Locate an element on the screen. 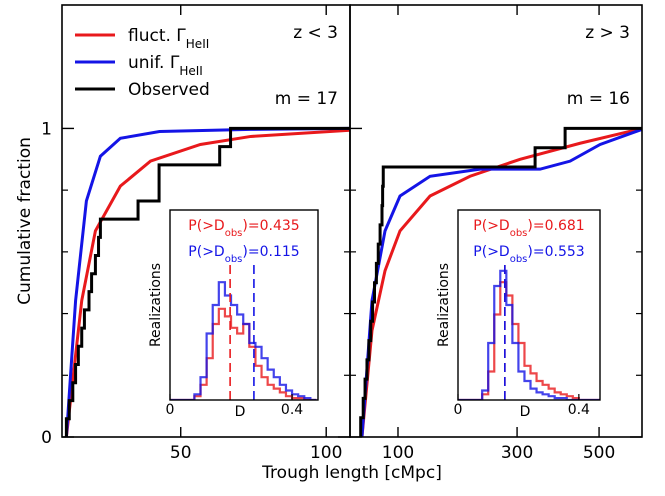 This screenshot has height=496, width=665. p-value-label: P(>Dobs)=0.115 is located at coordinates (243, 254).